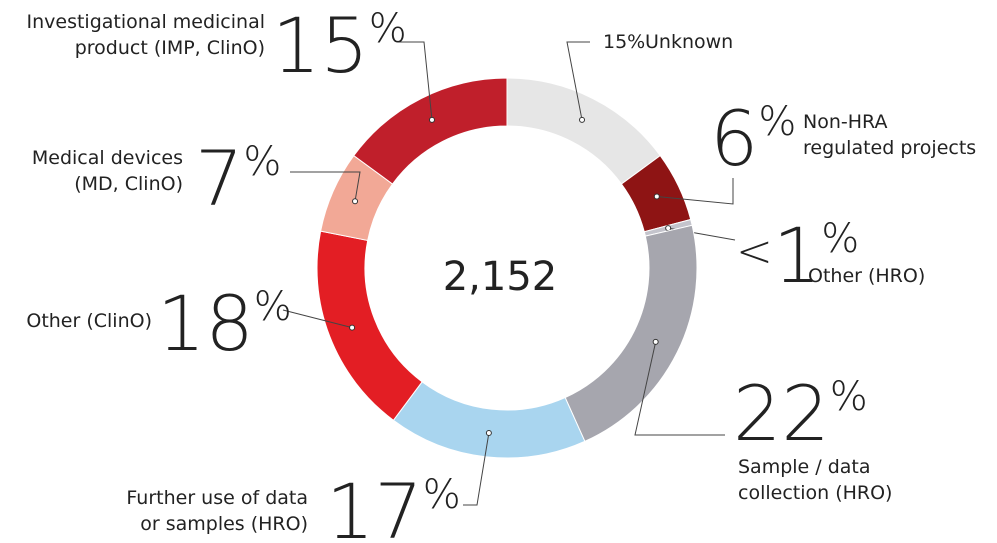 This screenshot has height=543, width=997. Describe the element at coordinates (889, 148) in the screenshot. I see `category-label: regulated projects` at that location.